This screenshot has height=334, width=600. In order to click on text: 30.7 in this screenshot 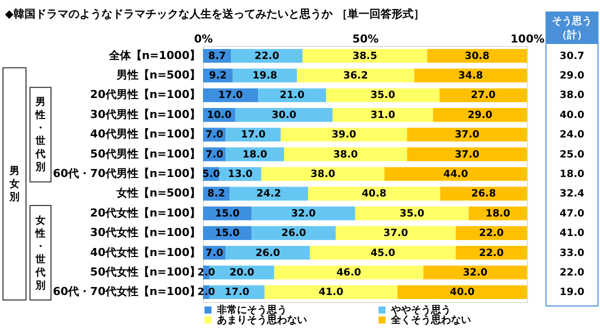, I will do `click(572, 56)`.